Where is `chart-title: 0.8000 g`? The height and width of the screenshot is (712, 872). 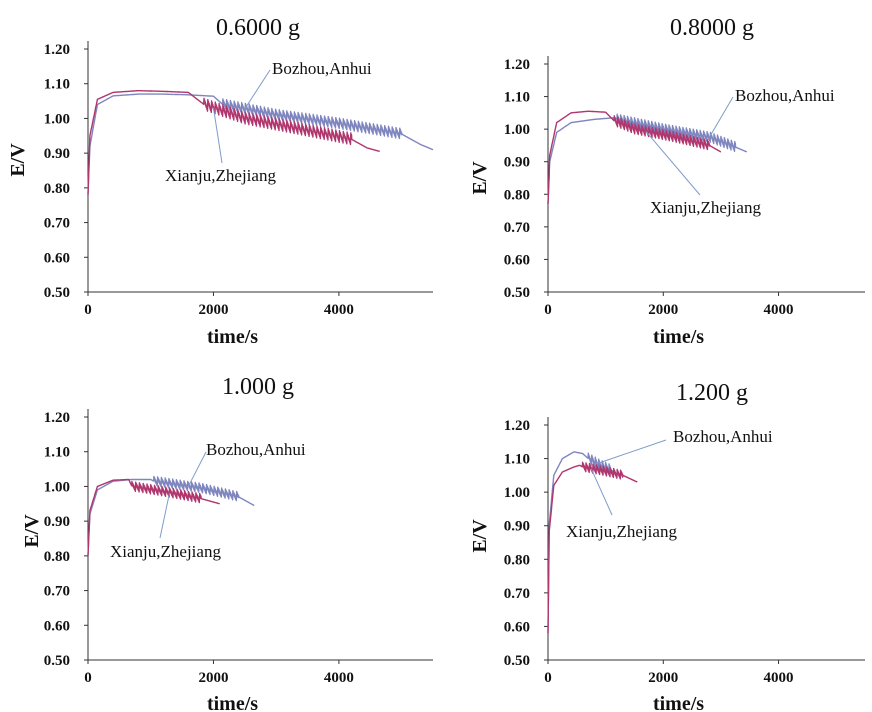 chart-title: 0.8000 g is located at coordinates (712, 28).